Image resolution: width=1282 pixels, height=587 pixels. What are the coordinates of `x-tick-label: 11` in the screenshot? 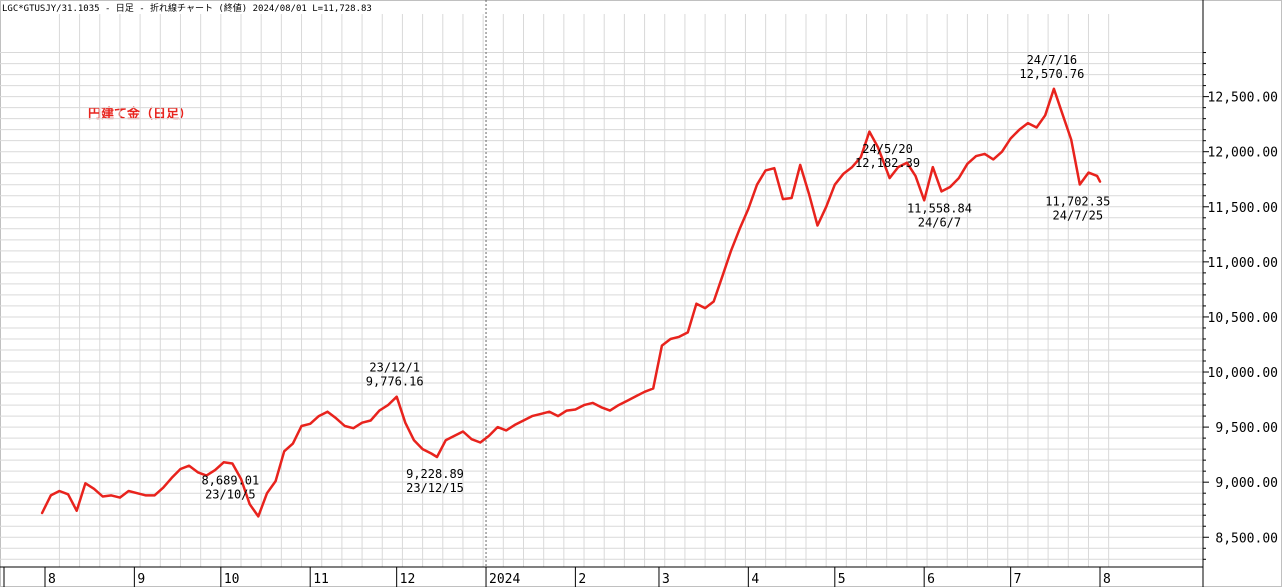 It's located at (321, 579).